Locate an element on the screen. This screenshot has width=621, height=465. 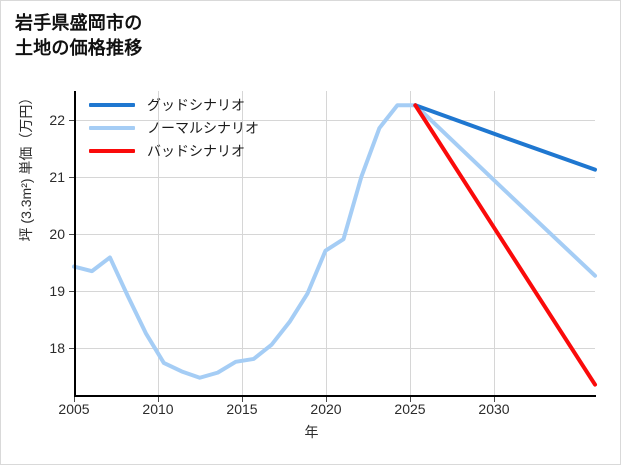
legend-item-good-scenario: グッドシナリオ is located at coordinates (199, 104).